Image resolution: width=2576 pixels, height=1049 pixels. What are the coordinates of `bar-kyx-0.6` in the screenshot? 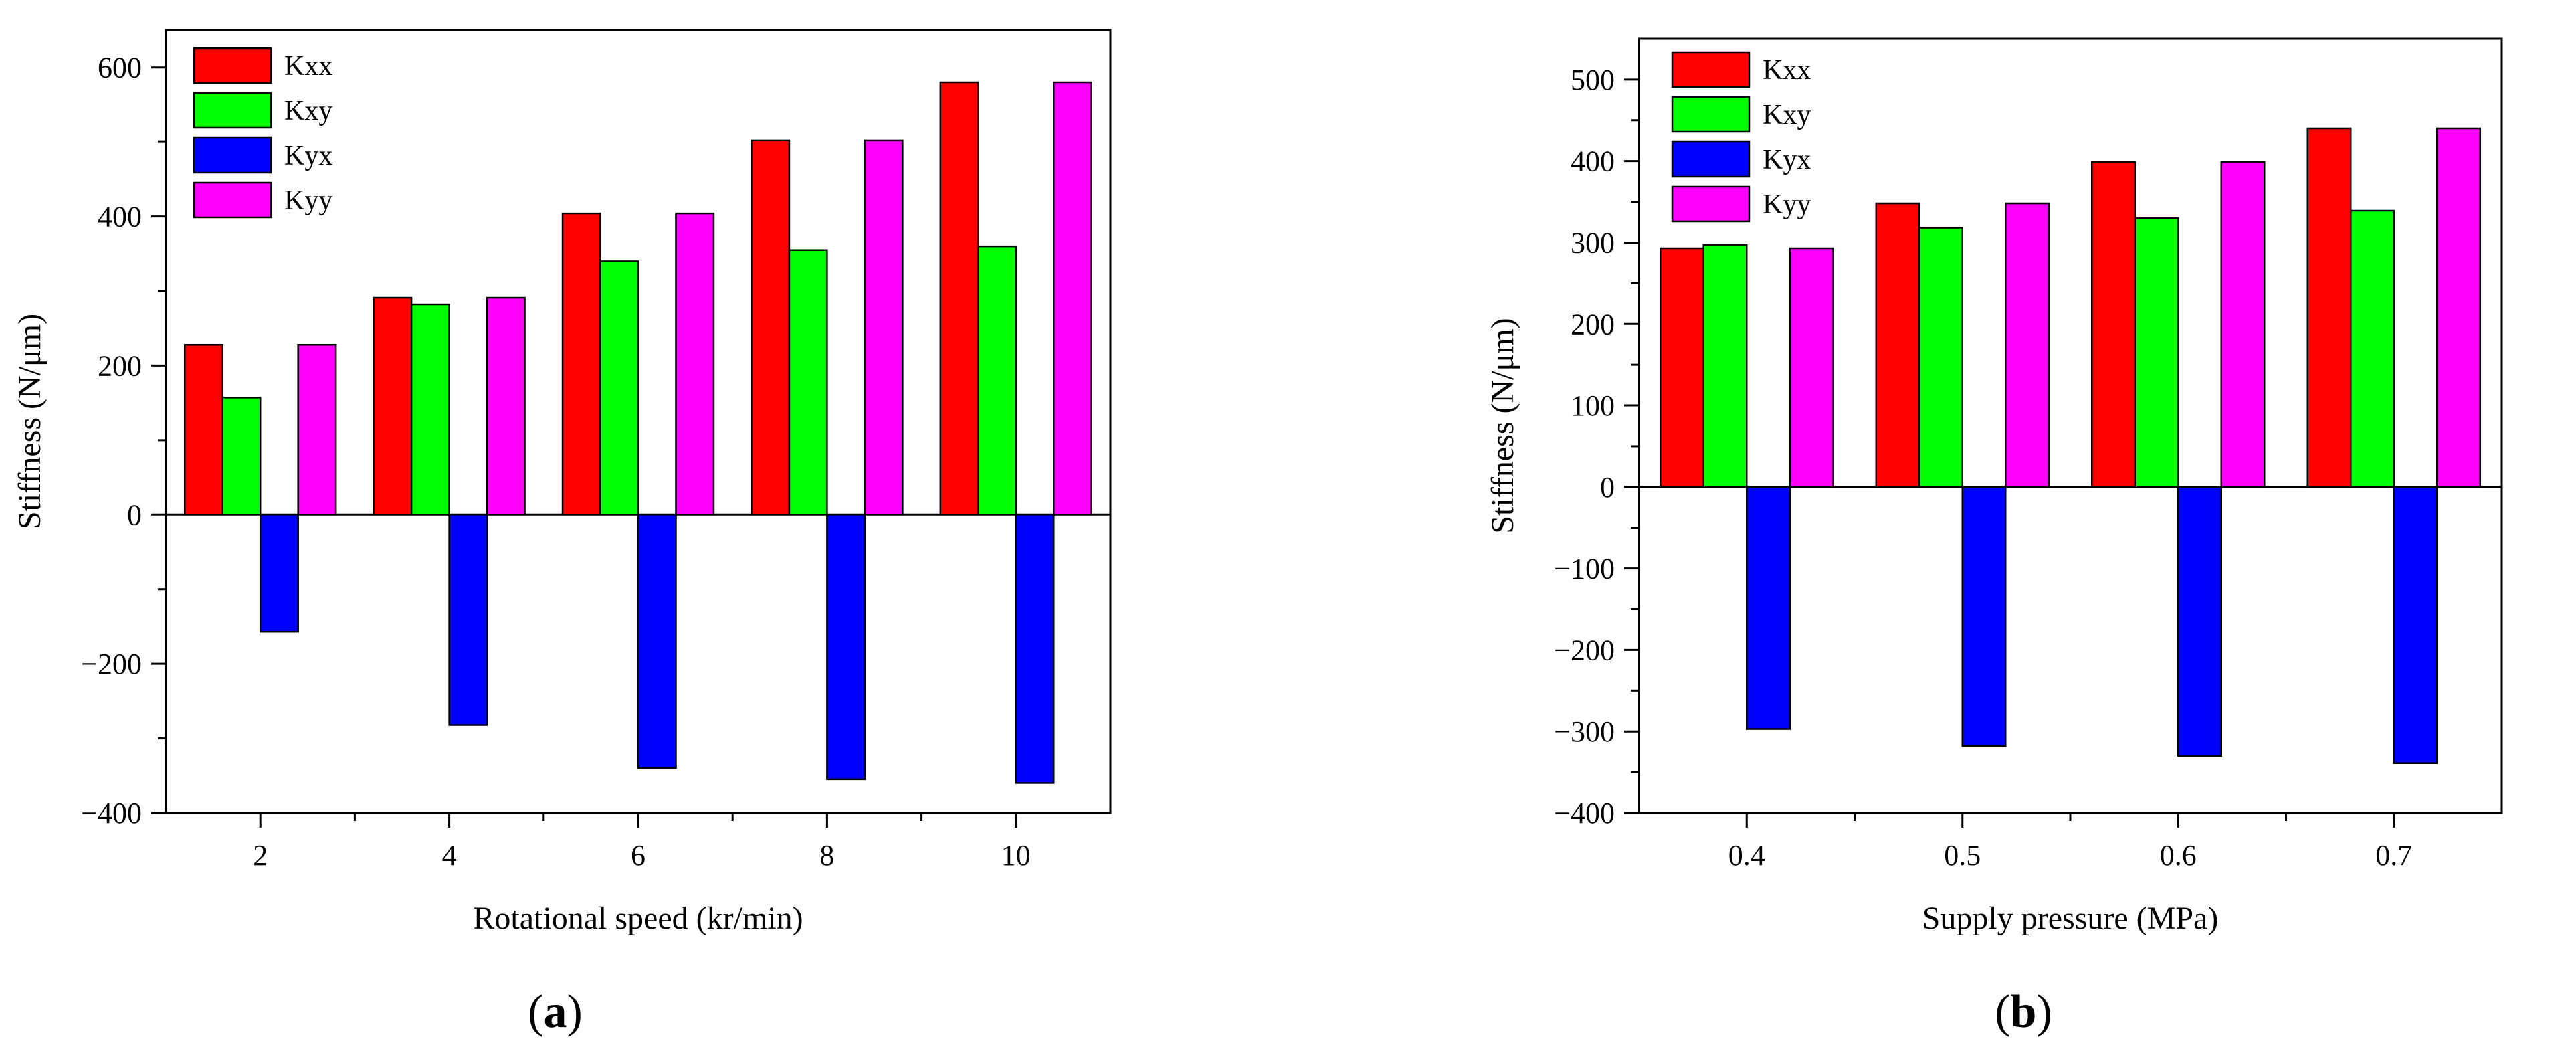 It's located at (2199, 621).